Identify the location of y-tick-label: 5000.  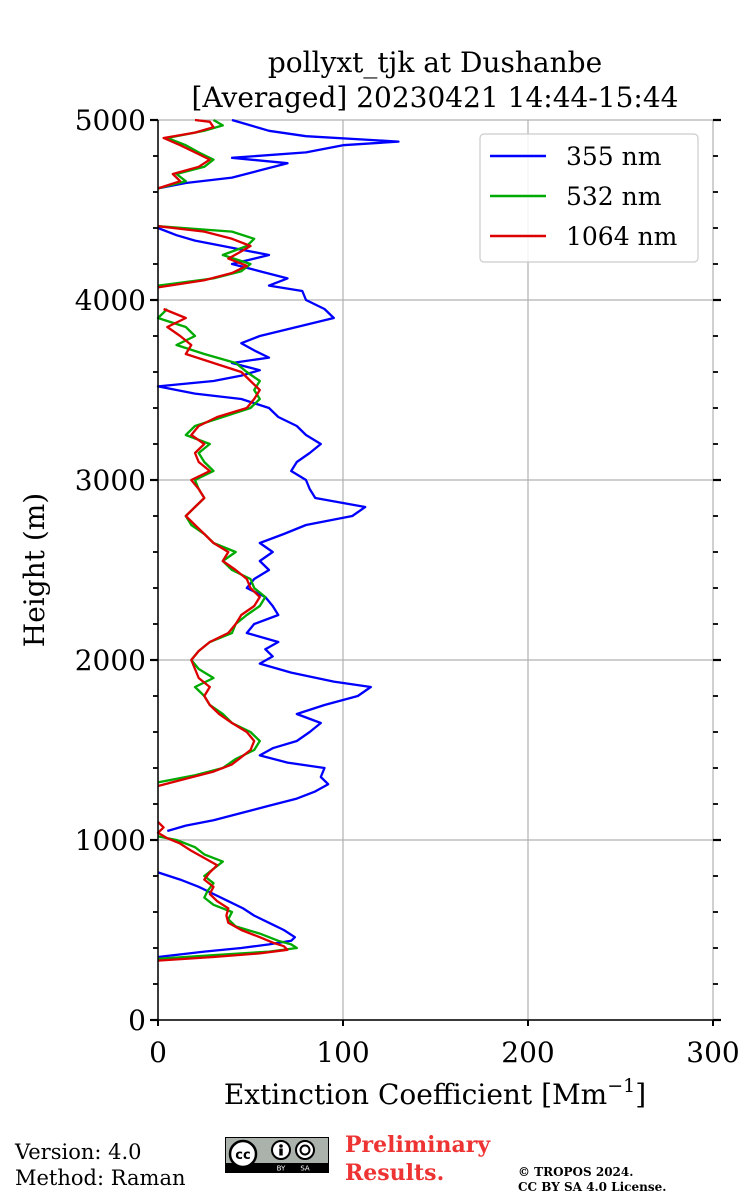
(110, 120).